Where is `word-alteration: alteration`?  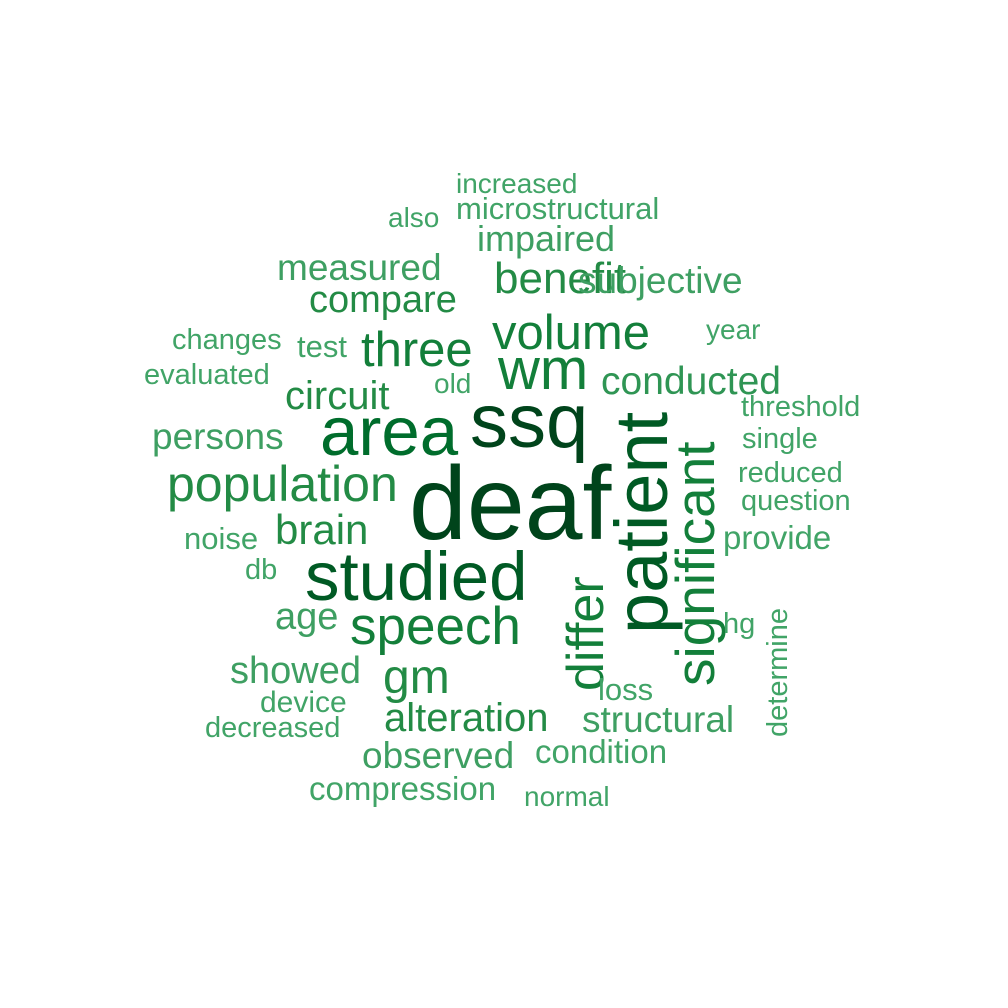
word-alteration: alteration is located at coordinates (466, 718).